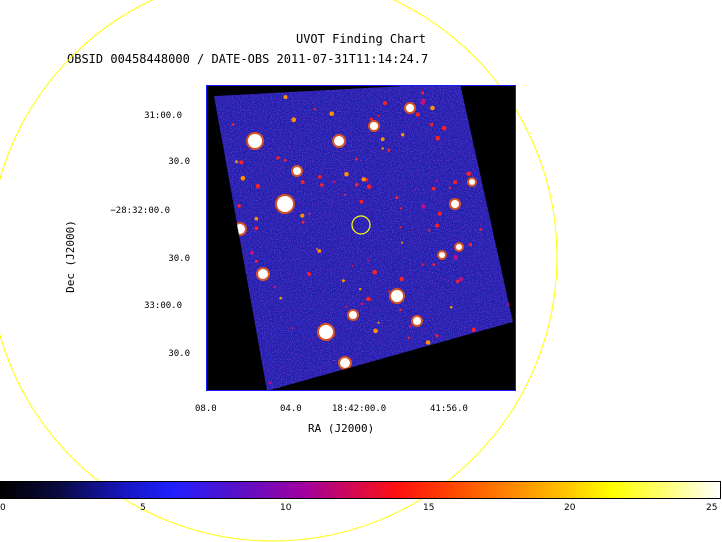 This screenshot has width=722, height=542. I want to click on y-axis-label: Dec (J2000), so click(70, 256).